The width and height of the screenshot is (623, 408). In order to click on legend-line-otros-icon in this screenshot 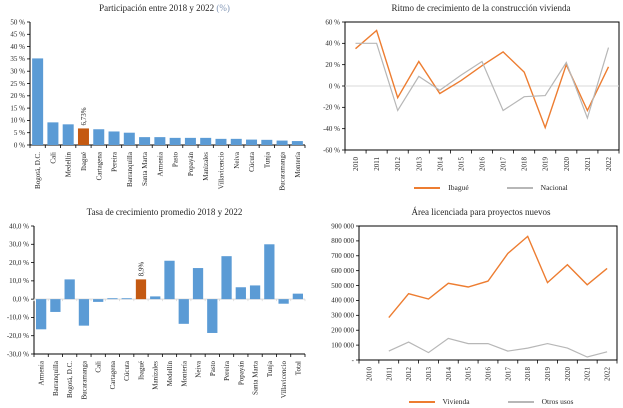, I will do `click(520, 401)`.